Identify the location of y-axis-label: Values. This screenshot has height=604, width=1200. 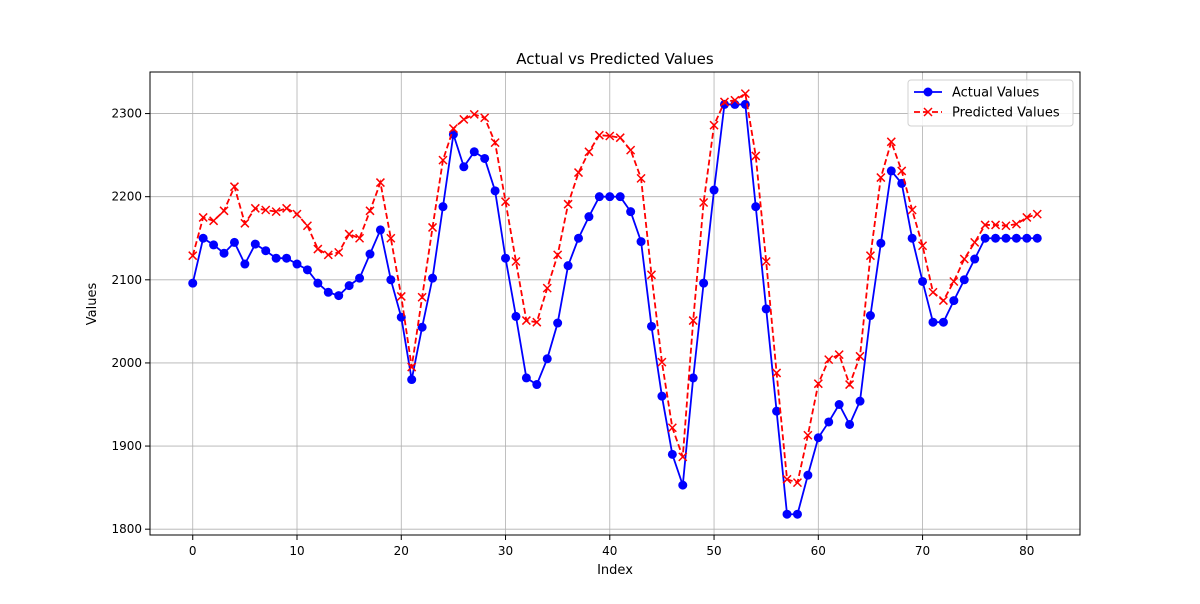
(92, 304).